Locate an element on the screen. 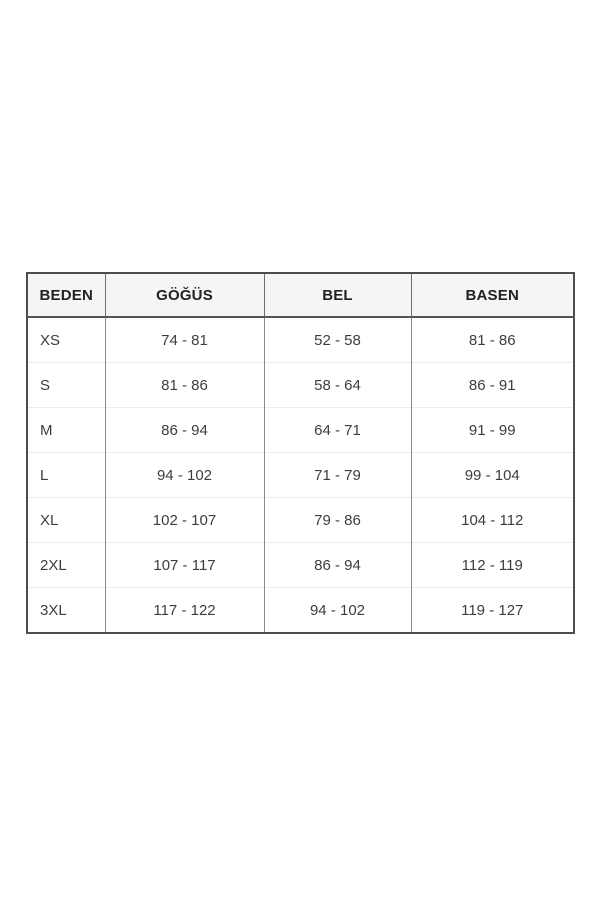 The height and width of the screenshot is (900, 600). measurement-cell: 99 - 104 is located at coordinates (492, 475).